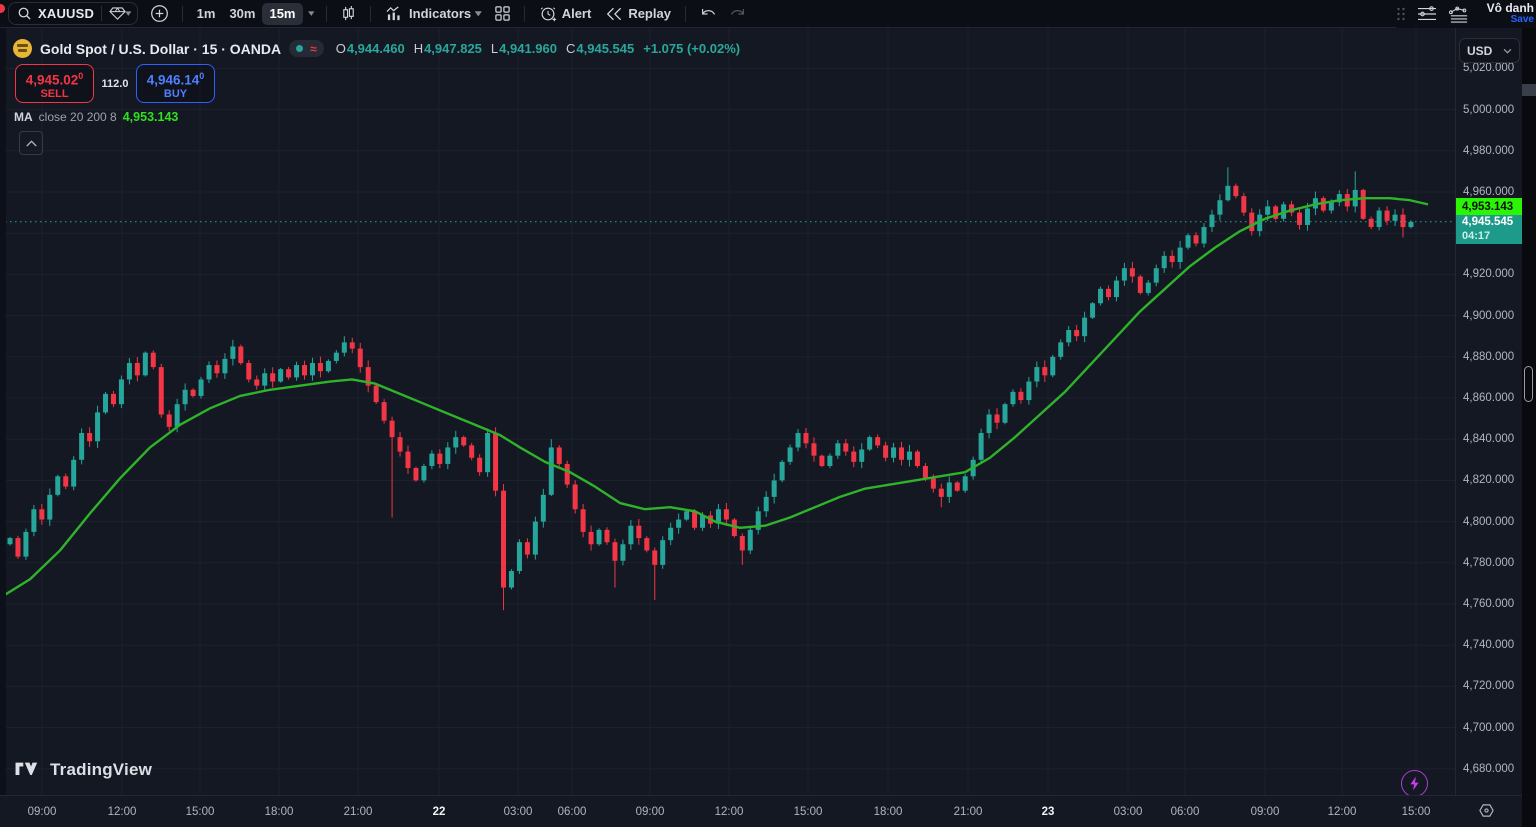  What do you see at coordinates (1522, 19) in the screenshot?
I see `save-button: Save` at bounding box center [1522, 19].